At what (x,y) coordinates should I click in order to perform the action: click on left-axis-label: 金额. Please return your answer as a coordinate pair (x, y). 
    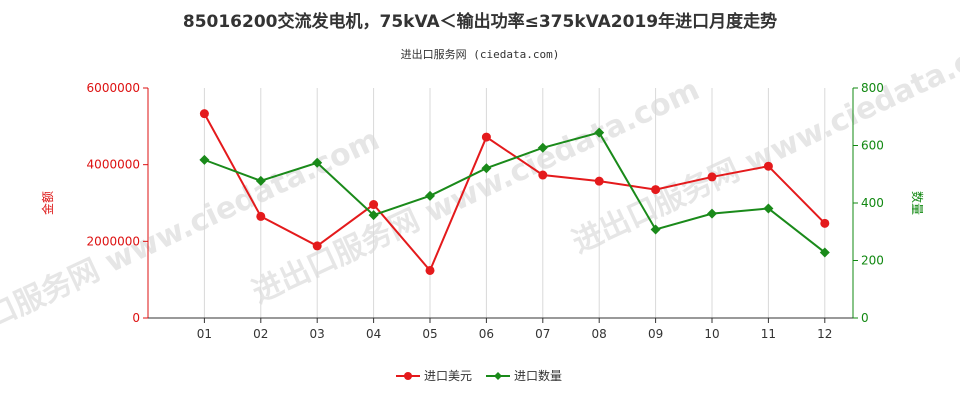
    Looking at the image, I should click on (47, 203).